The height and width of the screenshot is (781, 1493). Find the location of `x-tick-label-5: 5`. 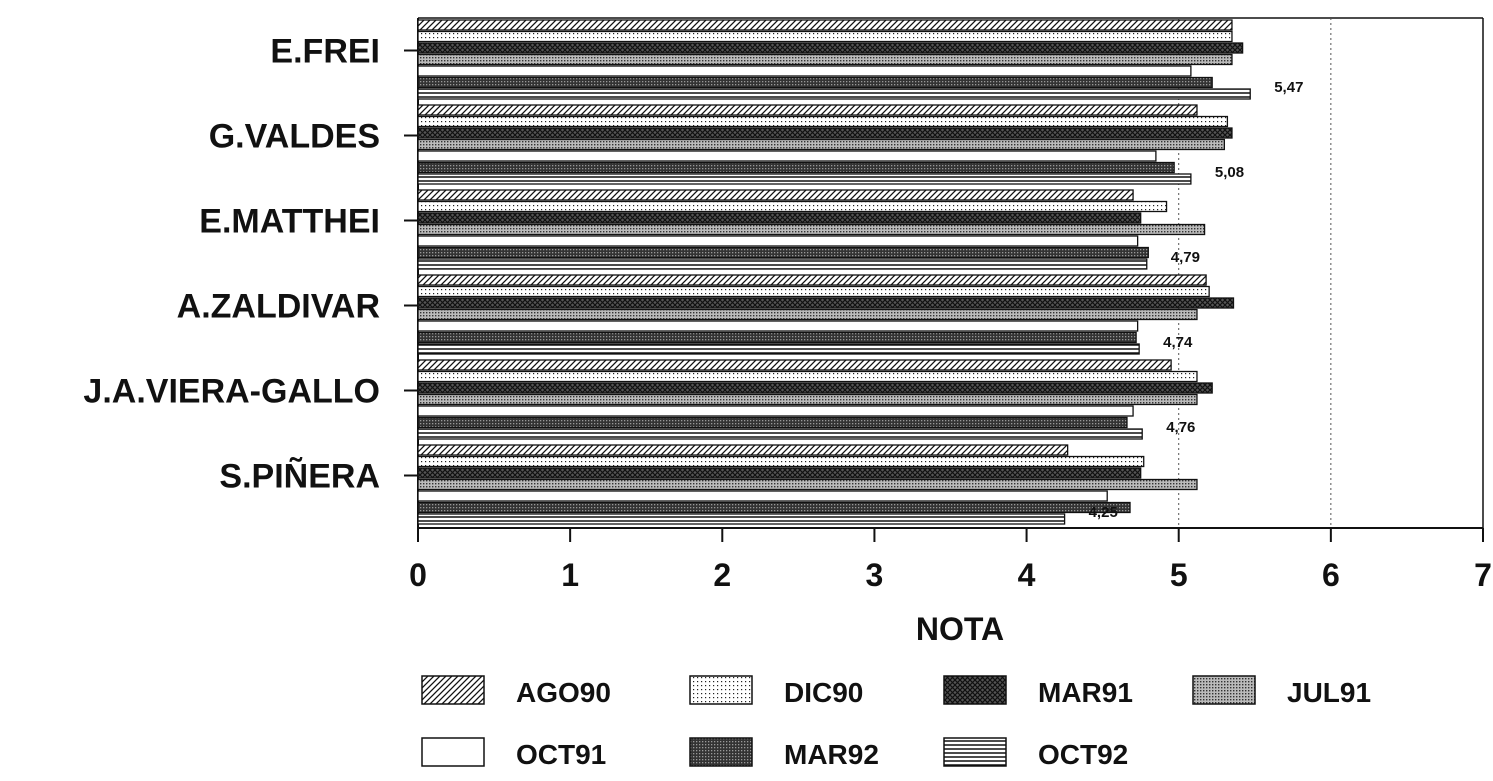

x-tick-label-5: 5 is located at coordinates (1179, 575).